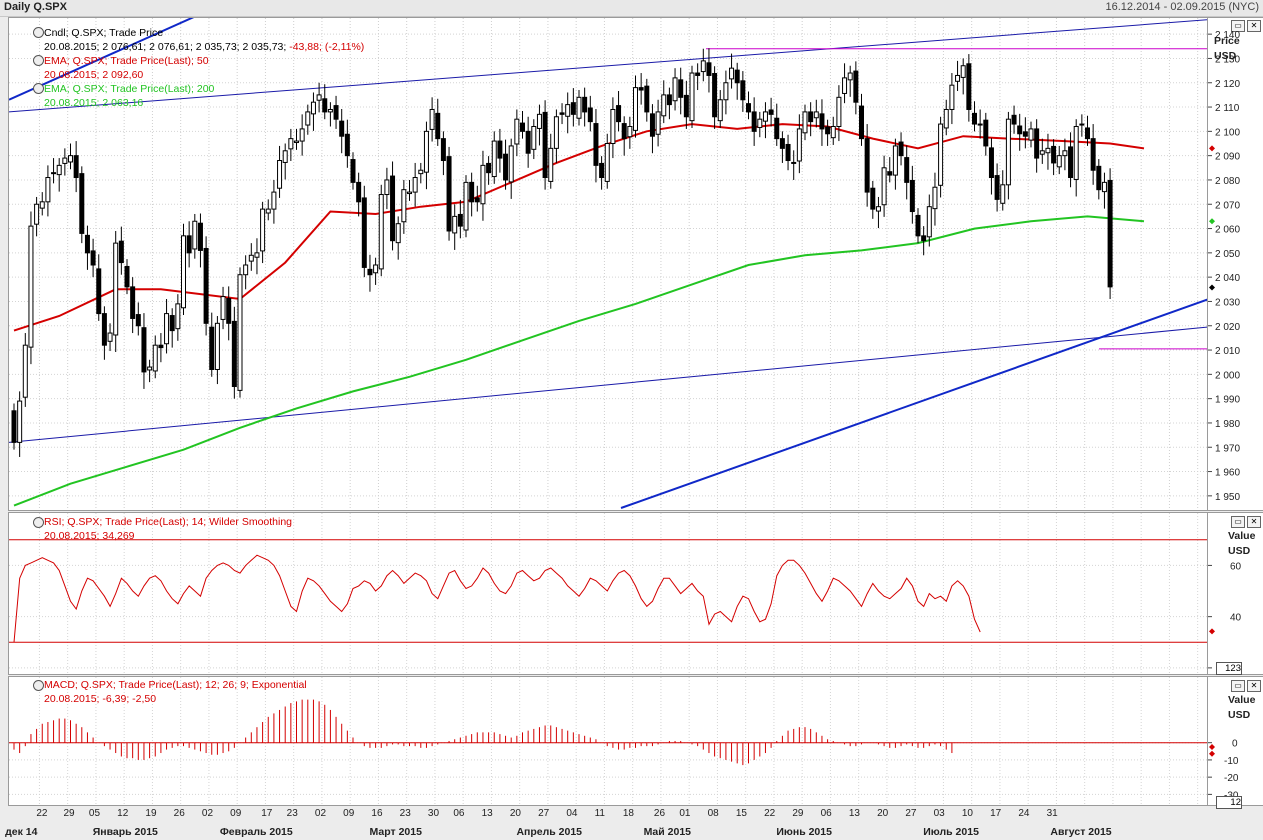  Describe the element at coordinates (38, 522) in the screenshot. I see `rsi-legend-icon` at that location.